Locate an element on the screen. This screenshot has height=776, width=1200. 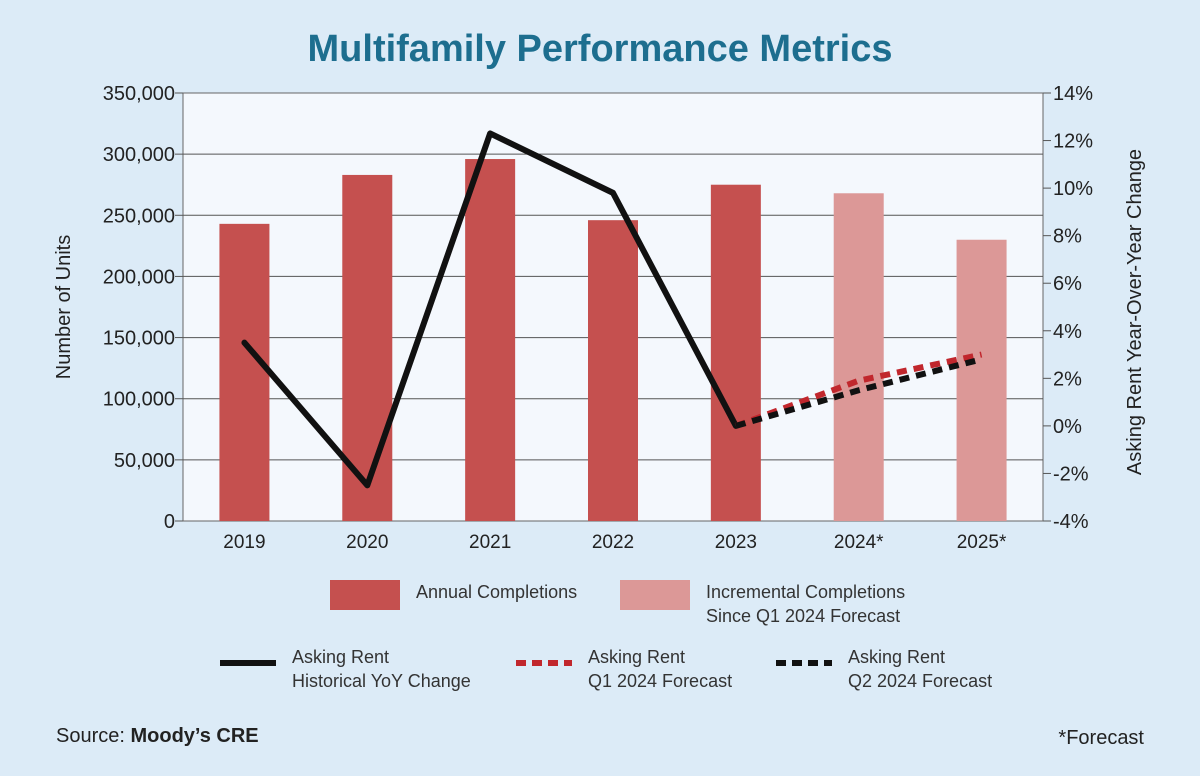
y-tick-label: 50,000 is located at coordinates (144, 461).